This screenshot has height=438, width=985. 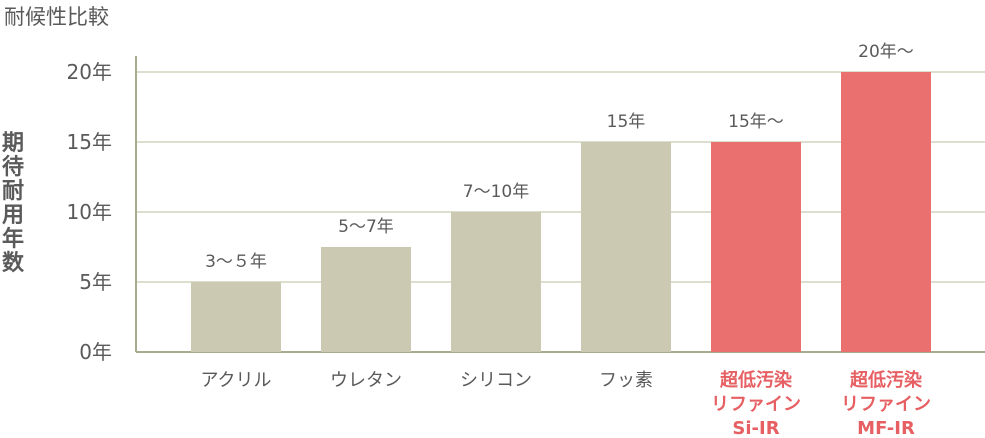 What do you see at coordinates (13, 239) in the screenshot?
I see `y-axis-label-char: 年` at bounding box center [13, 239].